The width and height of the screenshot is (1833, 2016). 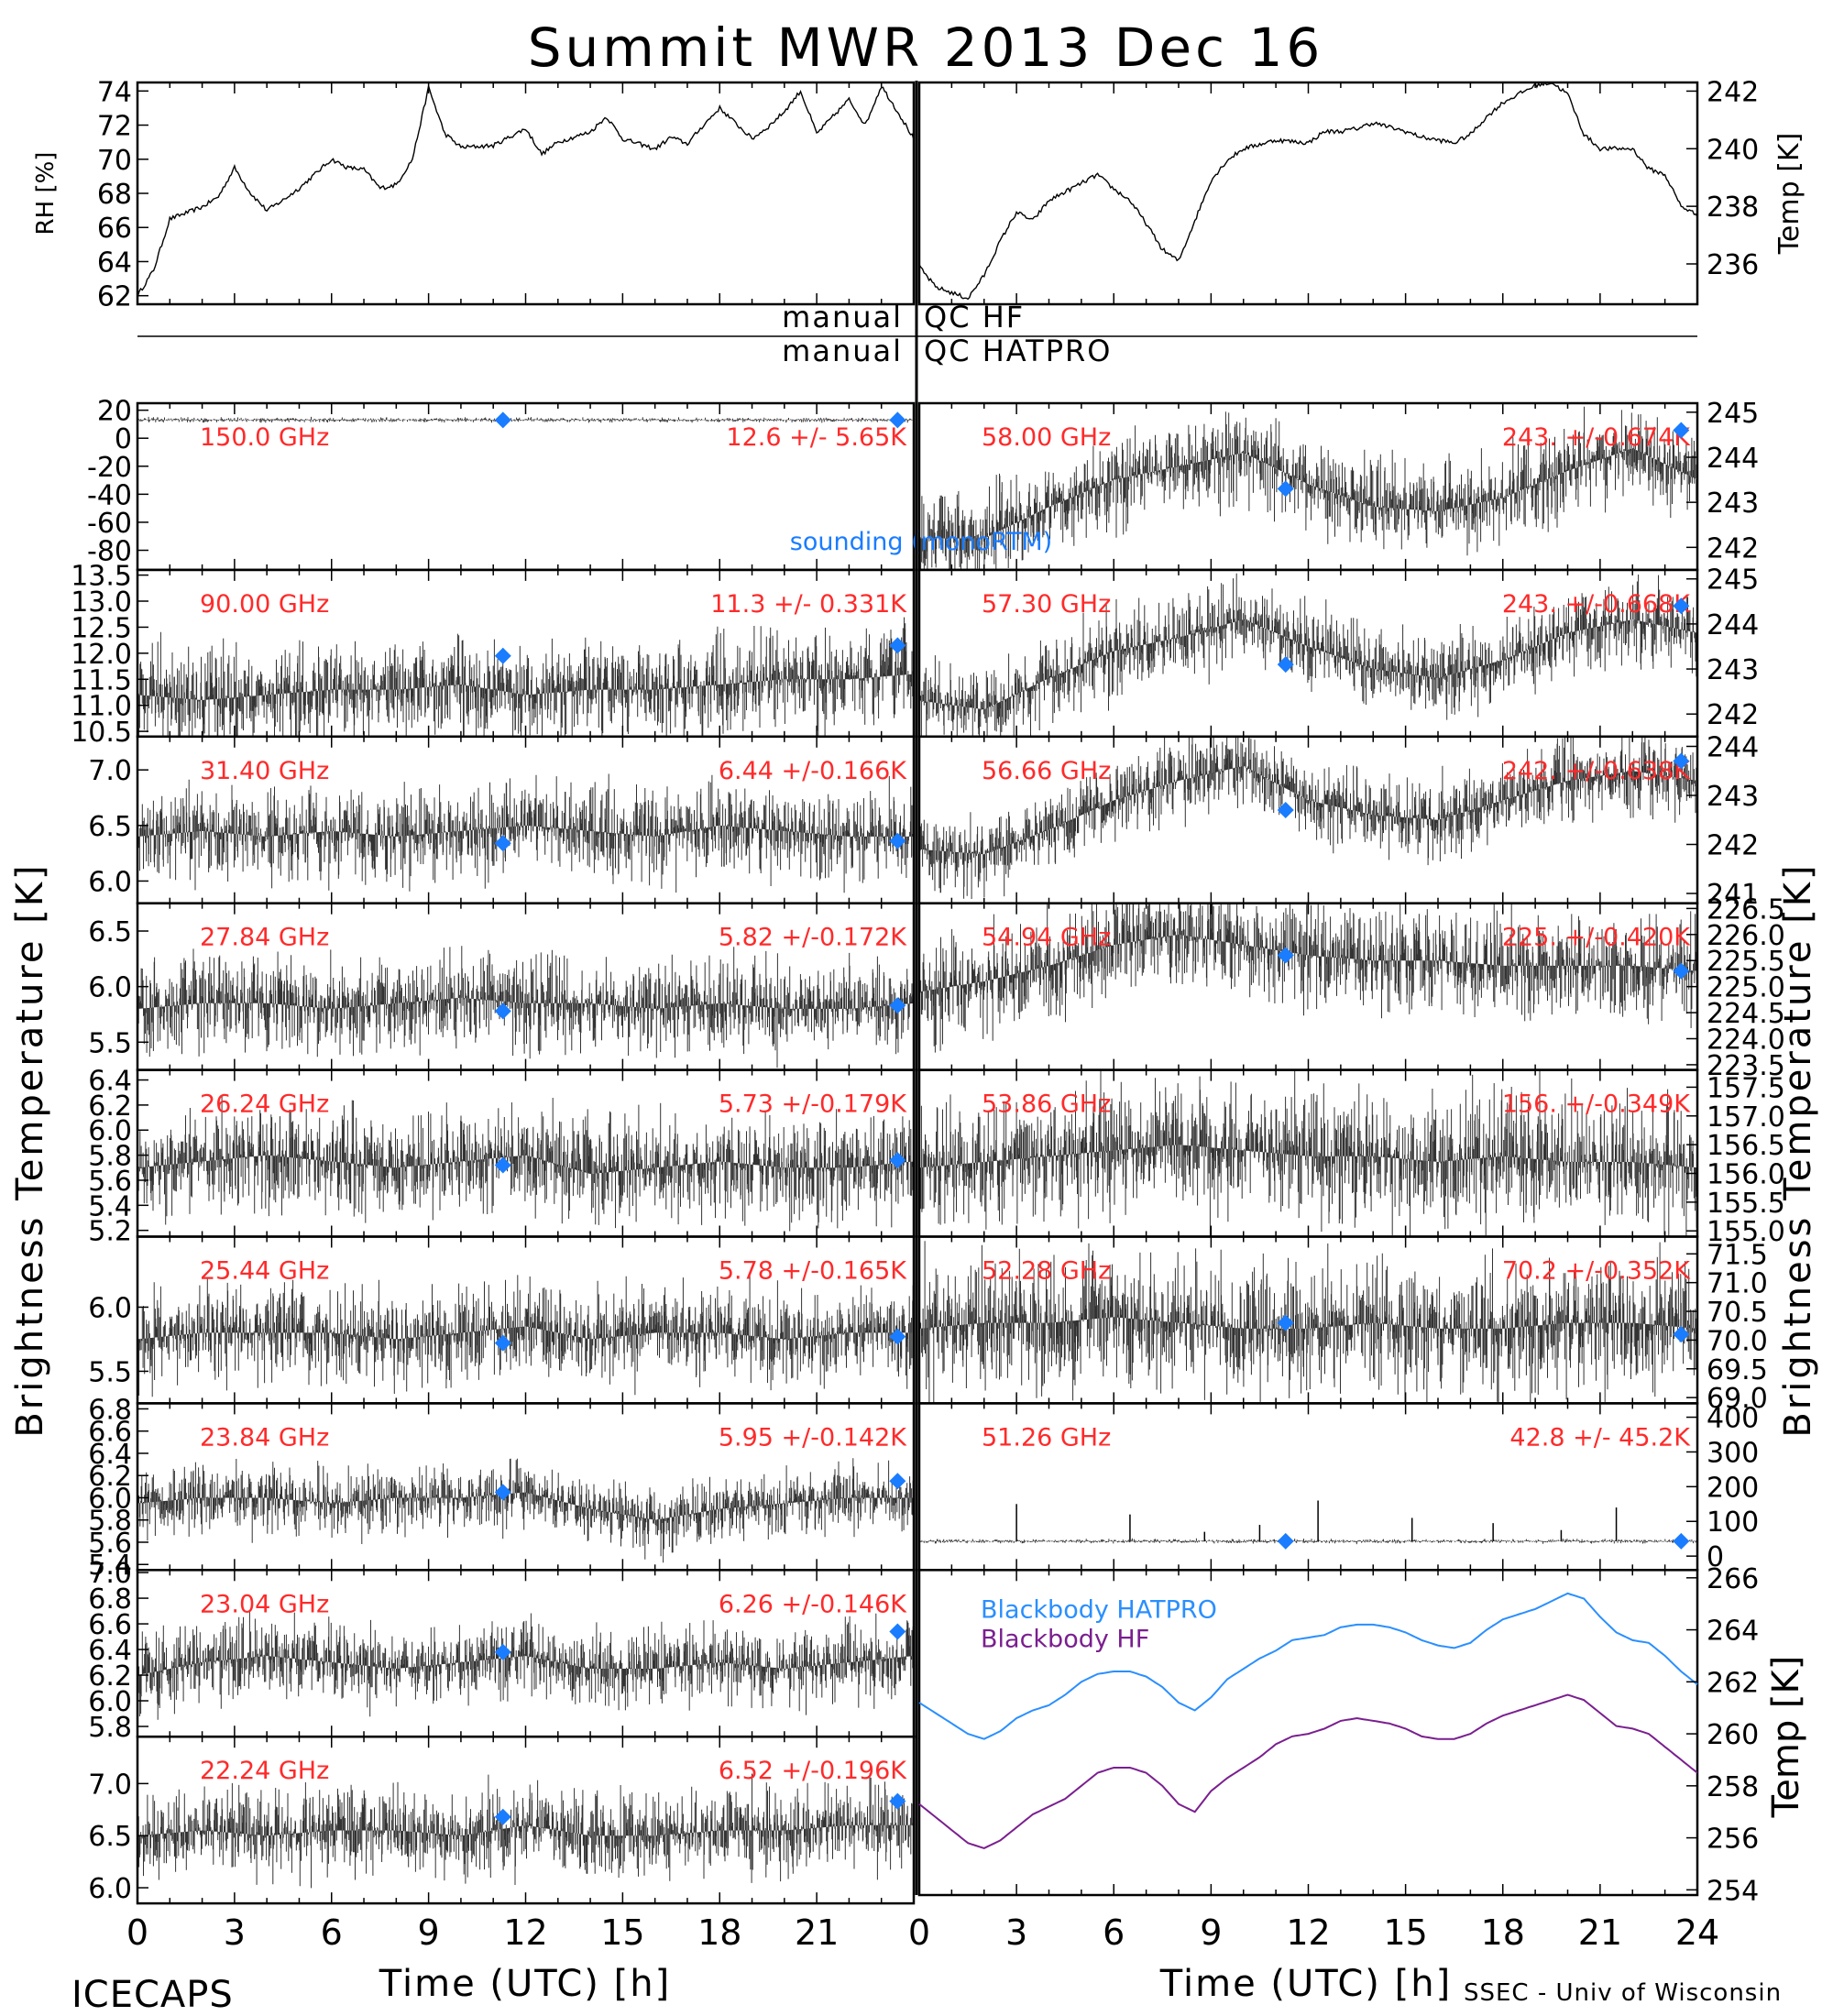 I want to click on panel-27-84-ghz-frequency-label: 27.84 GHz, so click(x=264, y=938).